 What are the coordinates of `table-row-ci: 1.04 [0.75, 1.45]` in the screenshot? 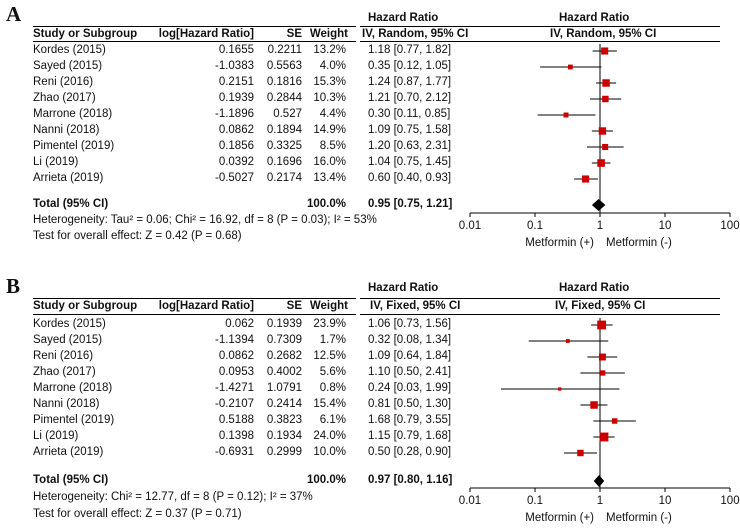 It's located at (410, 162).